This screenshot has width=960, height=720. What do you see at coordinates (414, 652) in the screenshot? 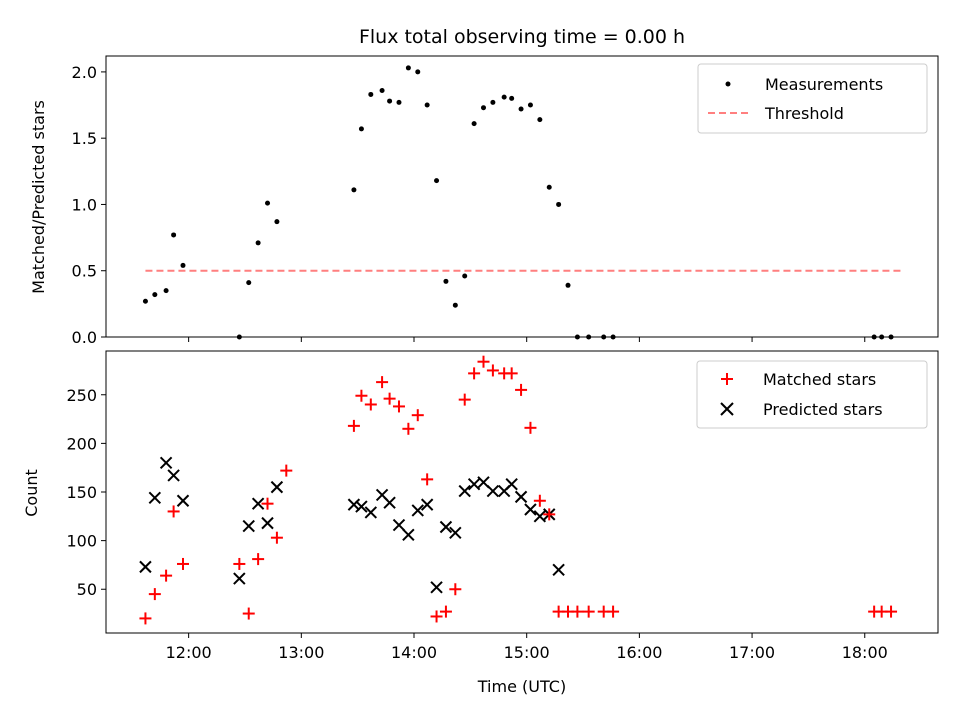
I see `bottom-x-tick-label: 14:00` at bounding box center [414, 652].